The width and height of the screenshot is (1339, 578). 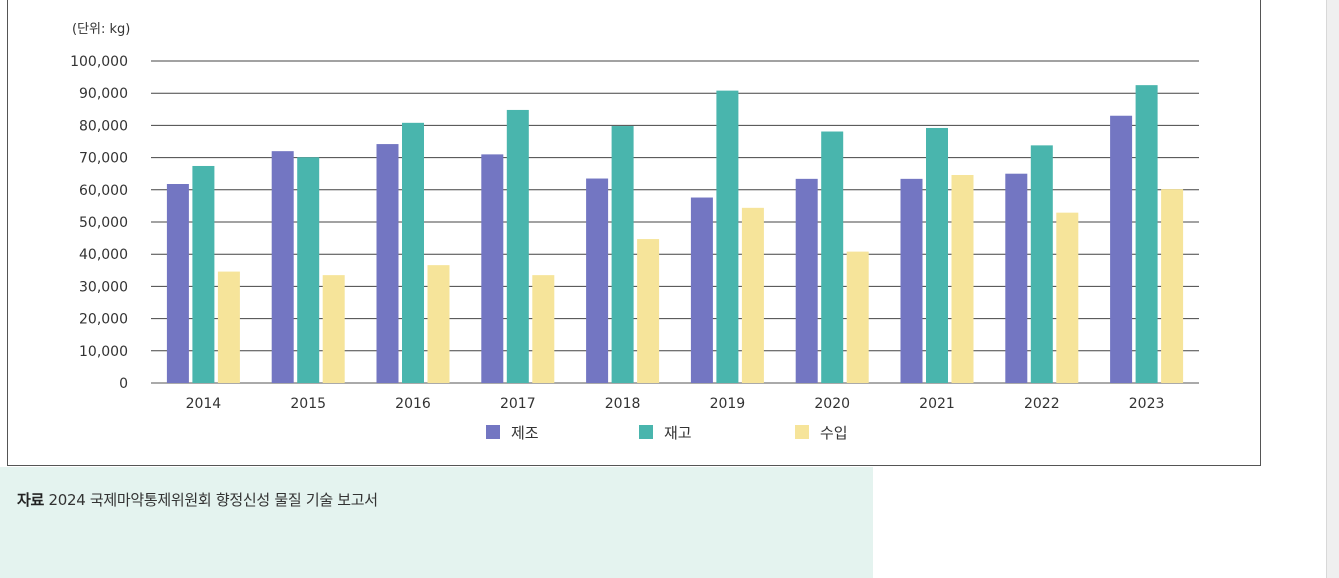 I want to click on y-tick-label: 10,000, so click(x=103, y=352).